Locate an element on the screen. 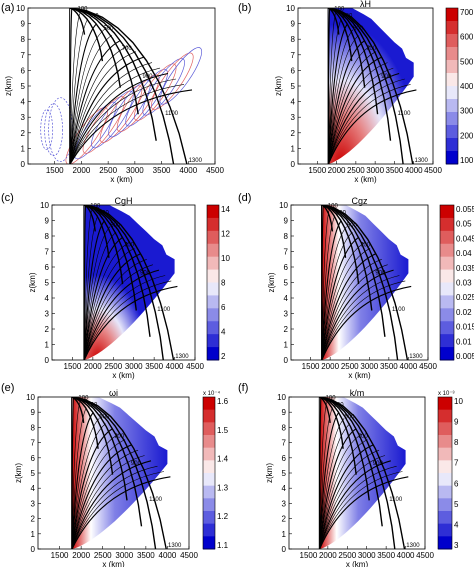  x-tick-label: 3500 is located at coordinates (386, 555).